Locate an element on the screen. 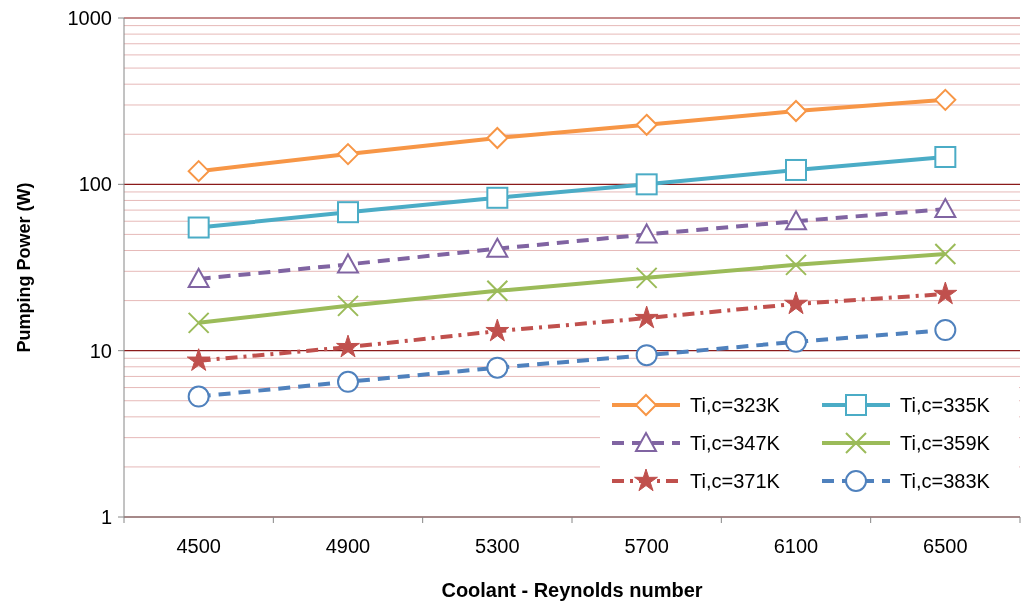 This screenshot has width=1021, height=607. legend-label: Ti,c=383K is located at coordinates (945, 481).